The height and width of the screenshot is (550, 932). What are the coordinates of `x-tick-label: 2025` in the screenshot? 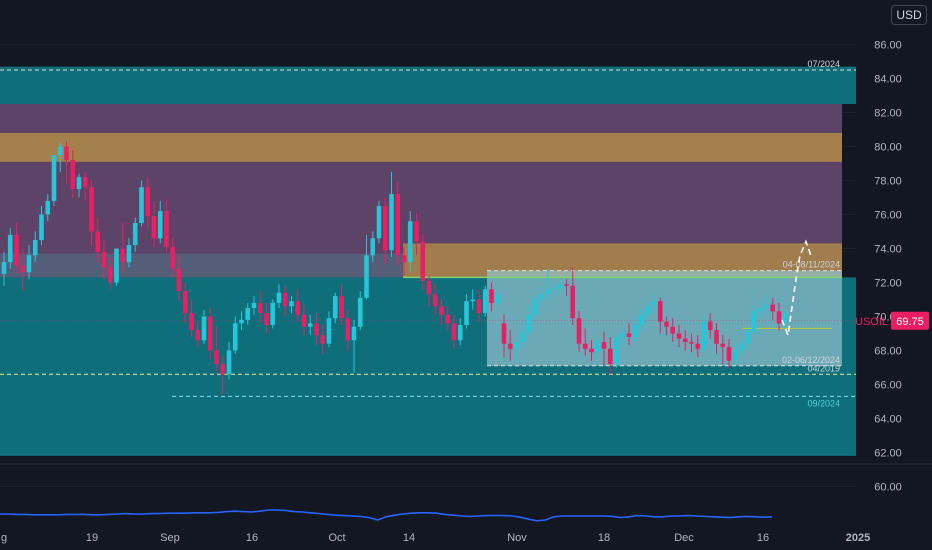 It's located at (858, 538).